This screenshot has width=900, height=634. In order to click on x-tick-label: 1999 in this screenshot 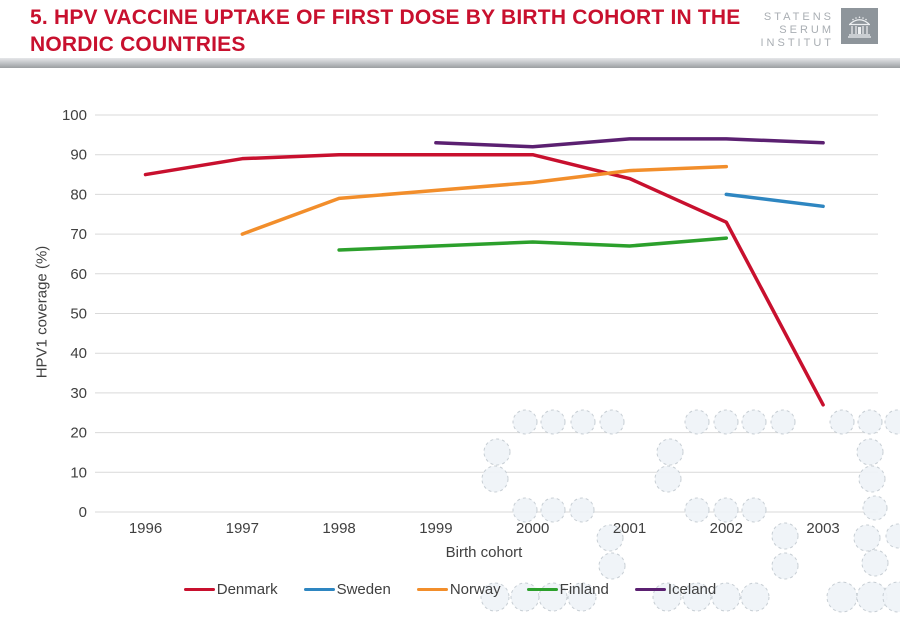, I will do `click(435, 528)`.